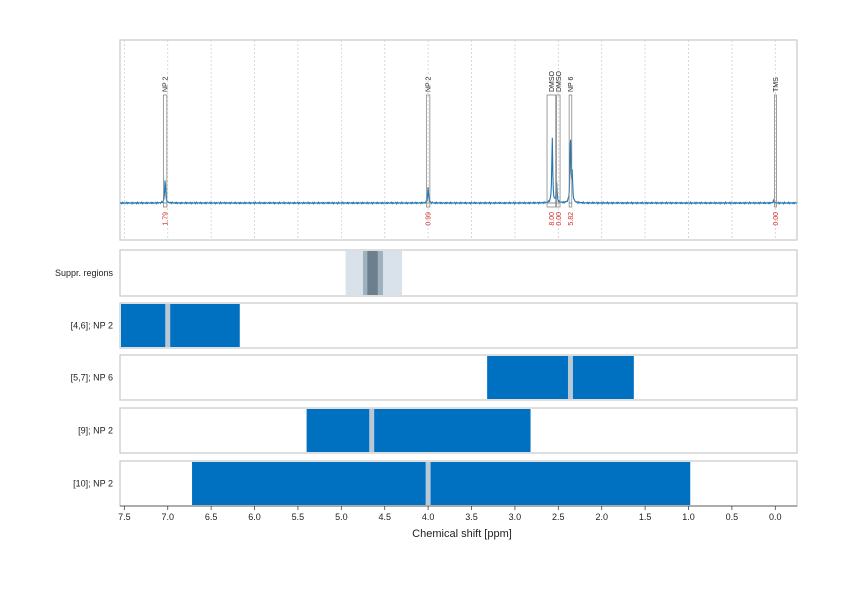 Image resolution: width=842 pixels, height=595 pixels. Describe the element at coordinates (384, 517) in the screenshot. I see `x-tick-label-6: 4.5` at that location.